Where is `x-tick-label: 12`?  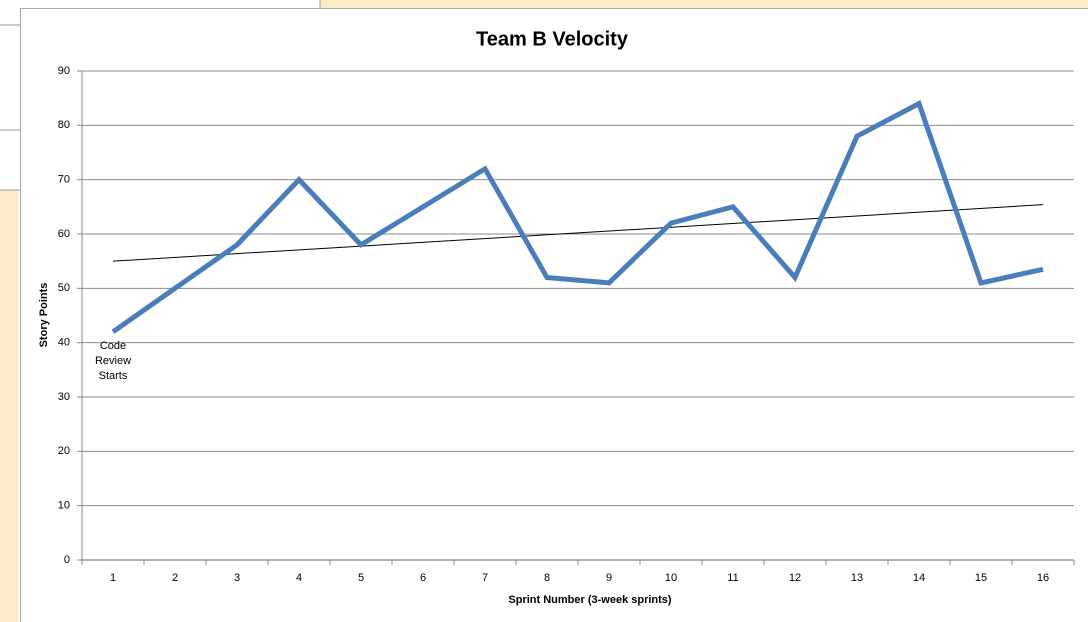
x-tick-label: 12 is located at coordinates (795, 578).